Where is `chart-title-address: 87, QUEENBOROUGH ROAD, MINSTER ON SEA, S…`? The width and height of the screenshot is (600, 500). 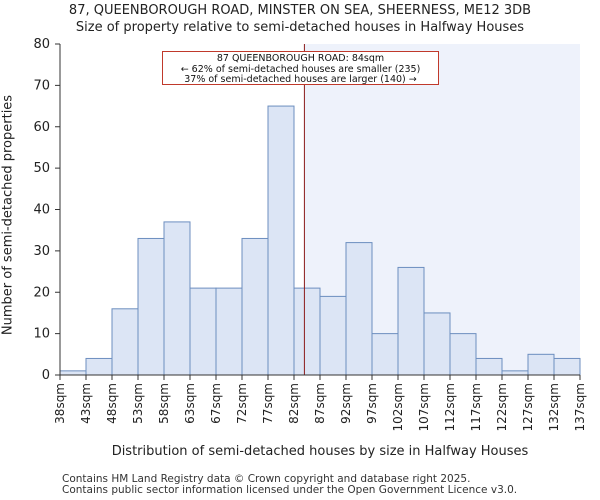
chart-title-address: 87, QUEENBOROUGH ROAD, MINSTER ON SEA, S… is located at coordinates (300, 10).